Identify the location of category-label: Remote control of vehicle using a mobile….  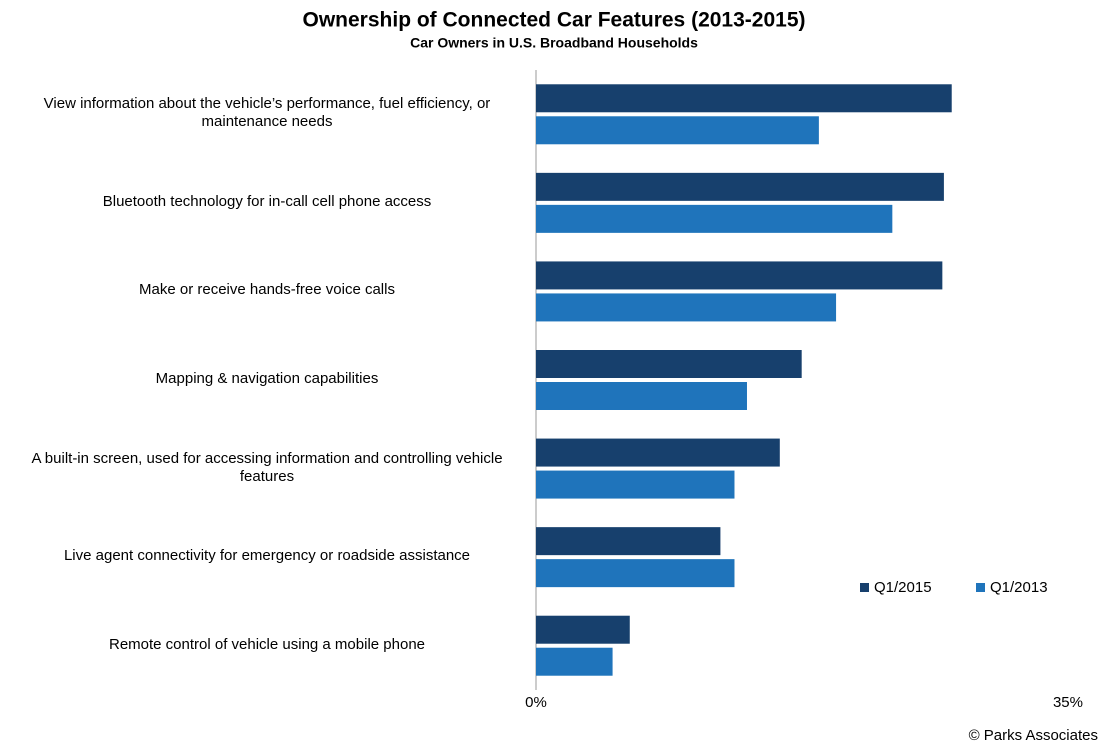
(267, 644).